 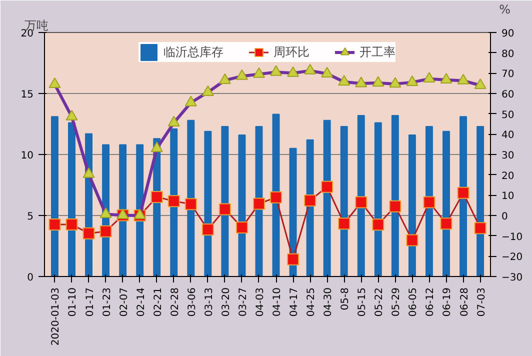 I want to click on x-tick-label: 04-03, so click(x=260, y=302).